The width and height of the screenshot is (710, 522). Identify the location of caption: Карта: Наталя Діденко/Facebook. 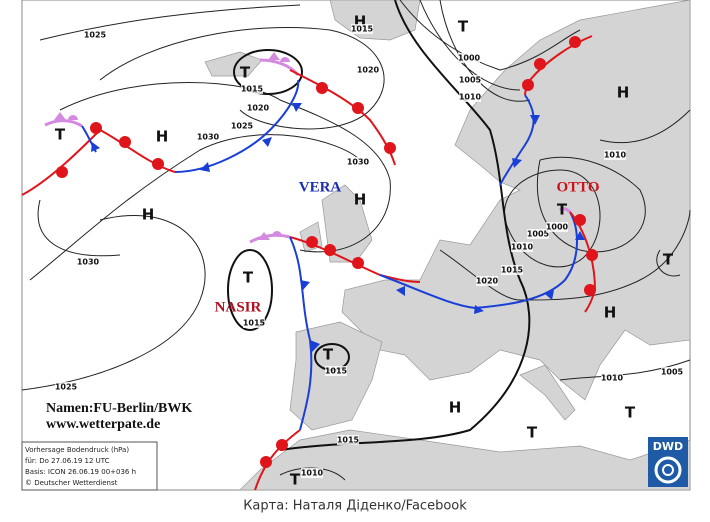
(355, 506).